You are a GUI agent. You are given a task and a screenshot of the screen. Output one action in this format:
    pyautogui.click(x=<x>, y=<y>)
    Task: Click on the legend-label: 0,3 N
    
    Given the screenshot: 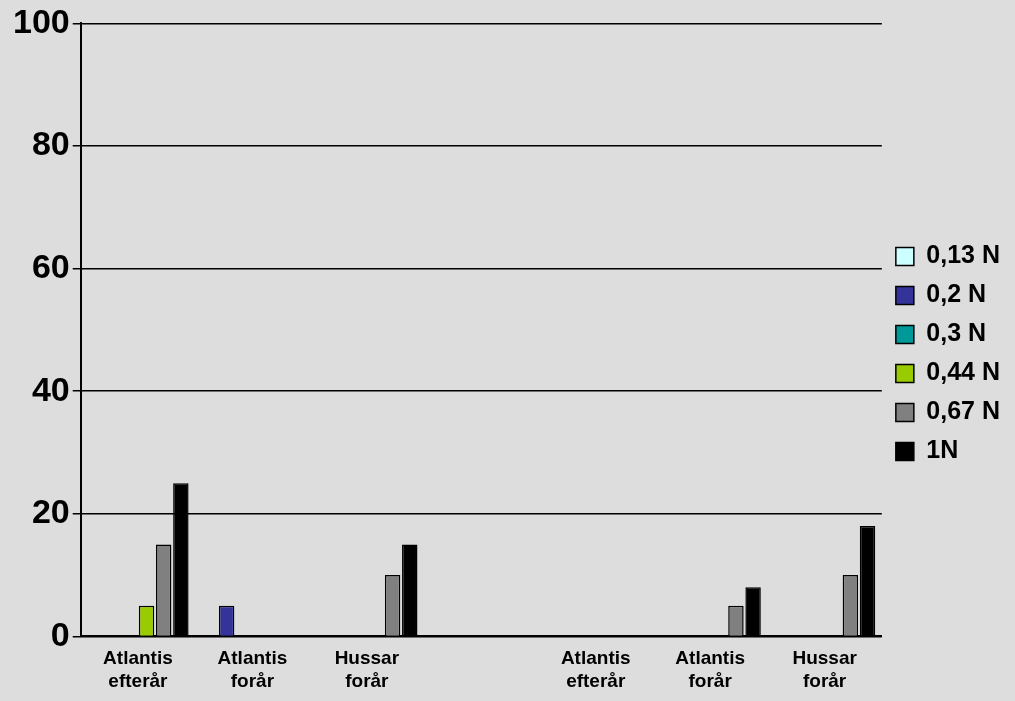 What is the action you would take?
    pyautogui.click(x=956, y=332)
    